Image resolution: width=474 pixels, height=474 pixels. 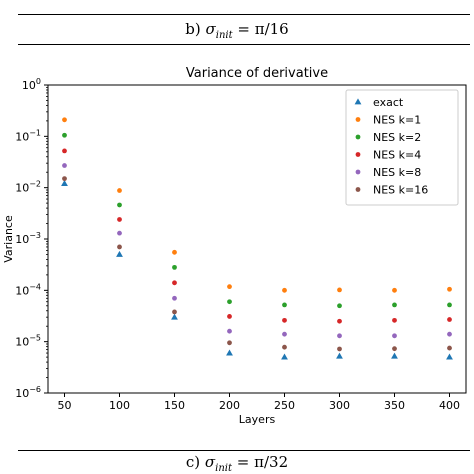 What do you see at coordinates (257, 419) in the screenshot?
I see `x-axis-label: Layers` at bounding box center [257, 419].